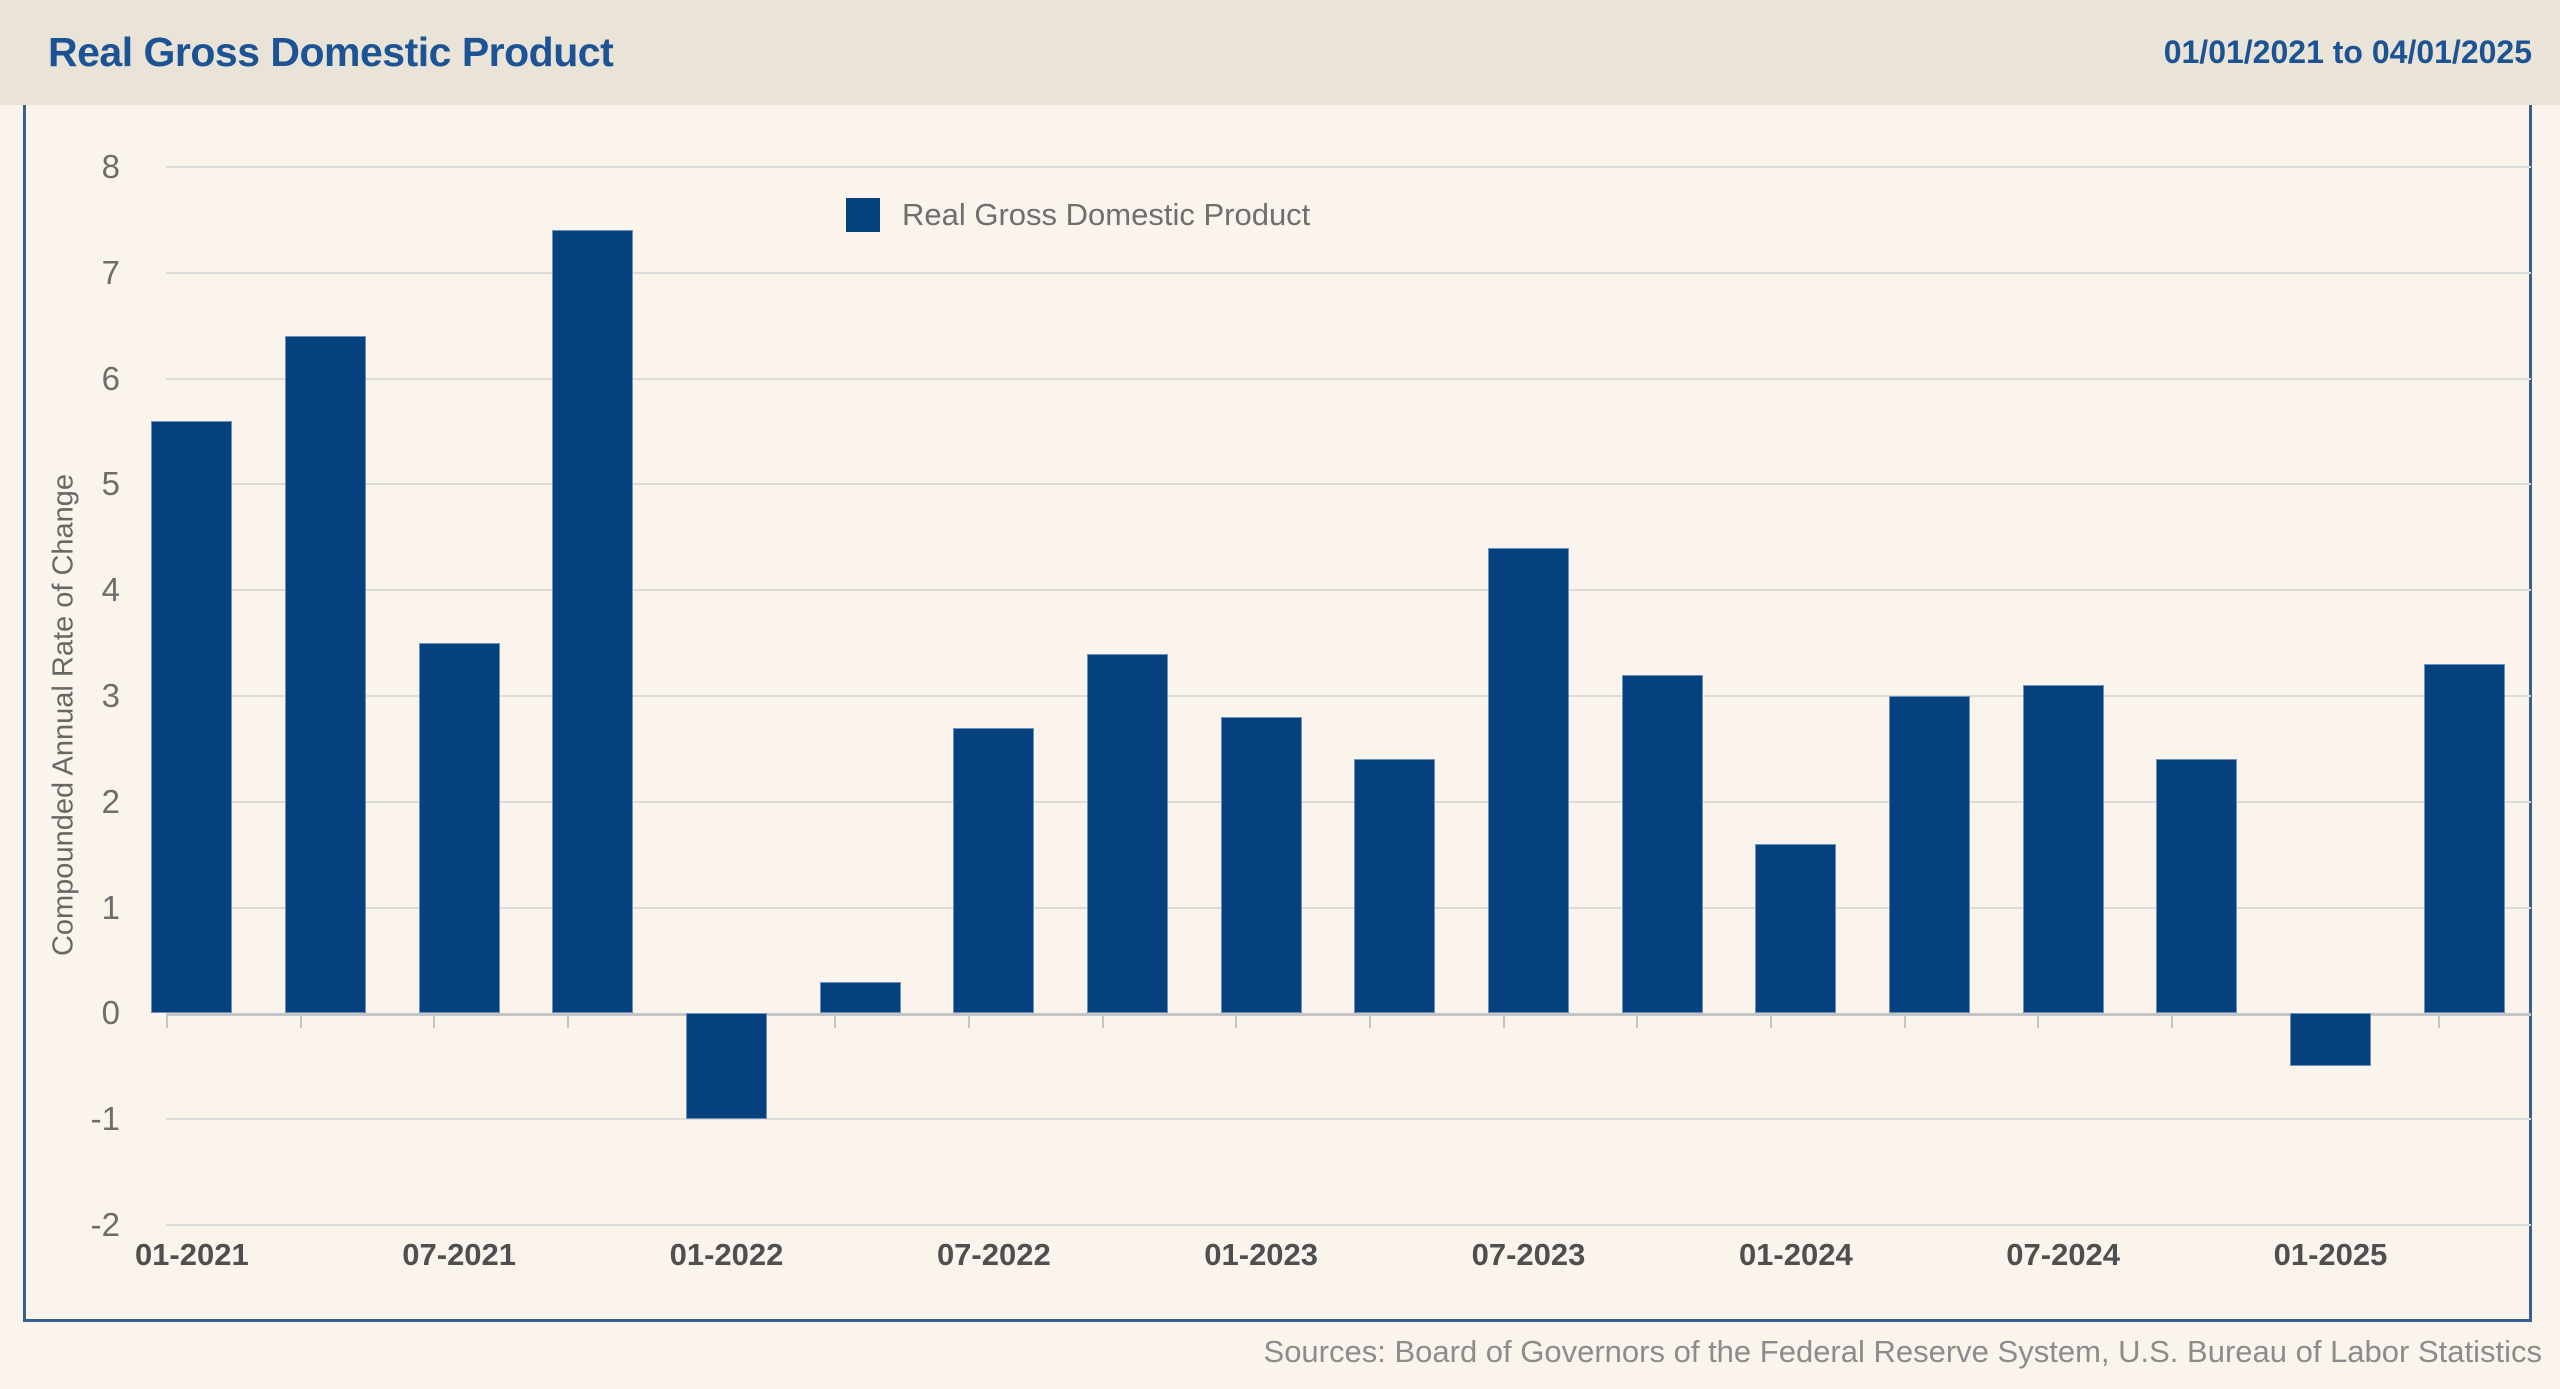 The image size is (2560, 1389). I want to click on bar-10-2022, so click(1127, 833).